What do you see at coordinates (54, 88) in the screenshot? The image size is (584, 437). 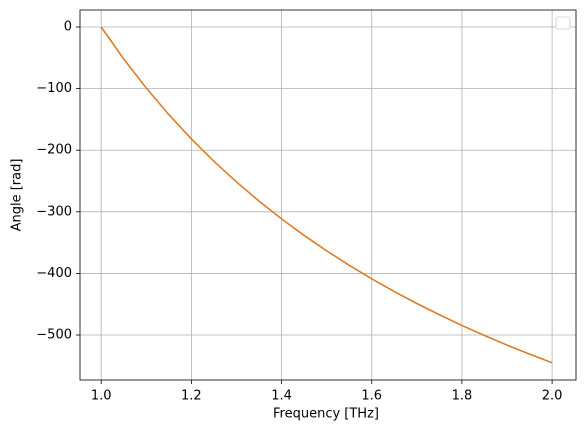 I see `y-tick-label: −100` at bounding box center [54, 88].